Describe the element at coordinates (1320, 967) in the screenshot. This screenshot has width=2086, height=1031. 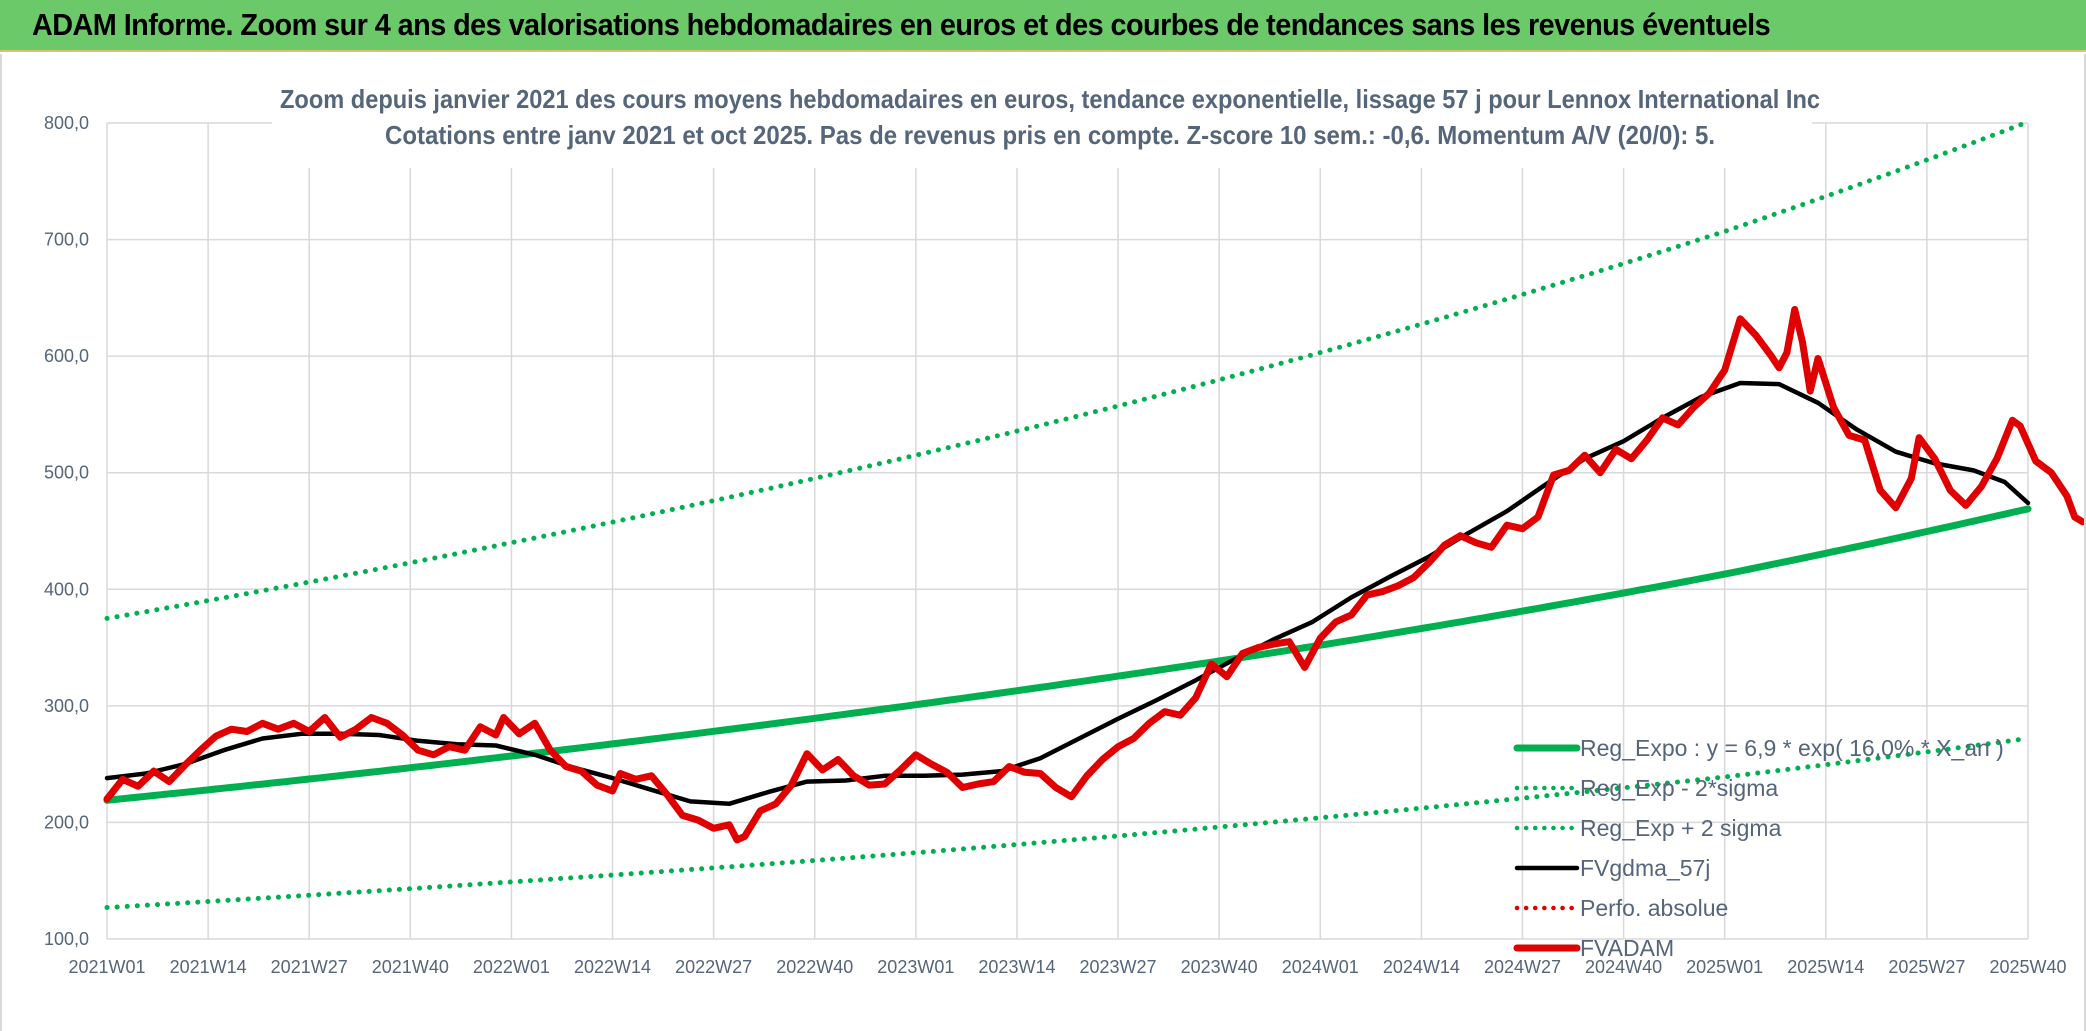
I see `x-tick-label: 2024W01` at that location.